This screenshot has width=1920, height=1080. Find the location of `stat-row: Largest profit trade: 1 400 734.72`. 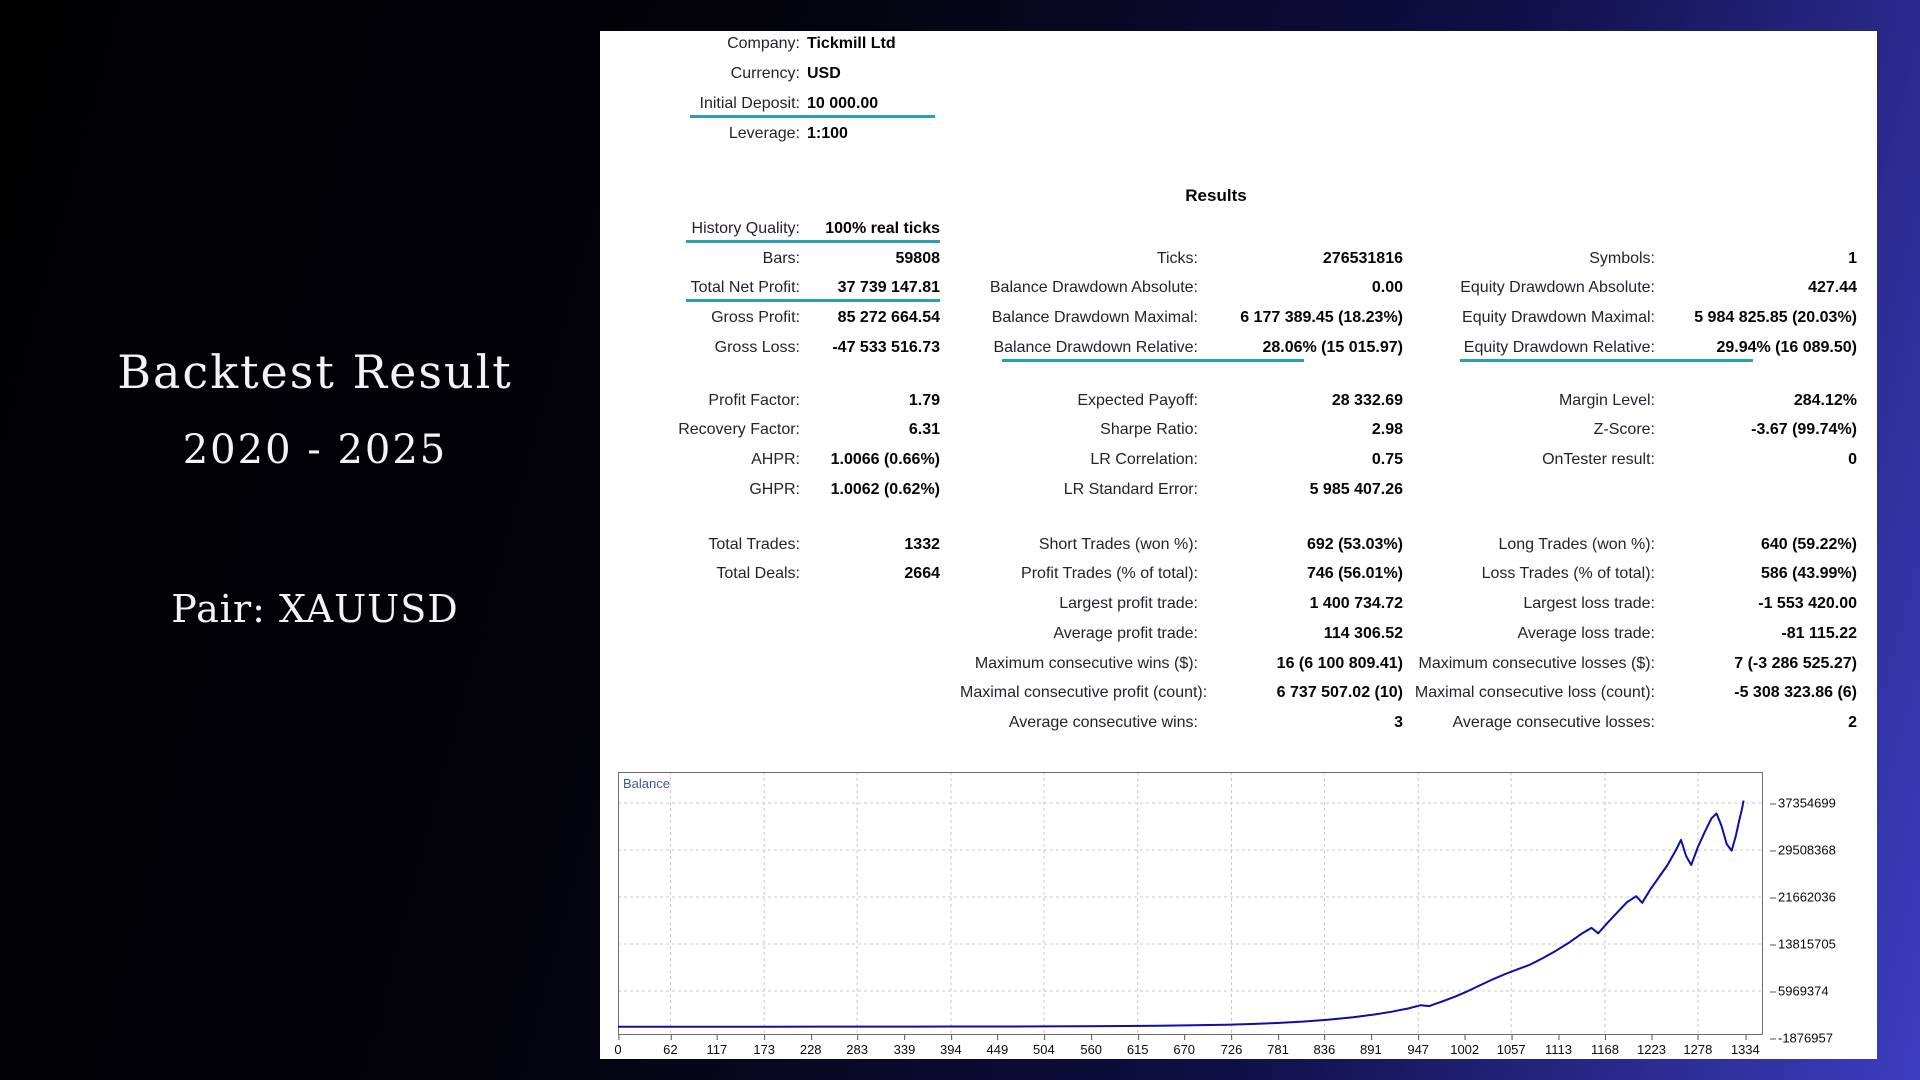

stat-row: Largest profit trade: 1 400 734.72 is located at coordinates (1181, 604).